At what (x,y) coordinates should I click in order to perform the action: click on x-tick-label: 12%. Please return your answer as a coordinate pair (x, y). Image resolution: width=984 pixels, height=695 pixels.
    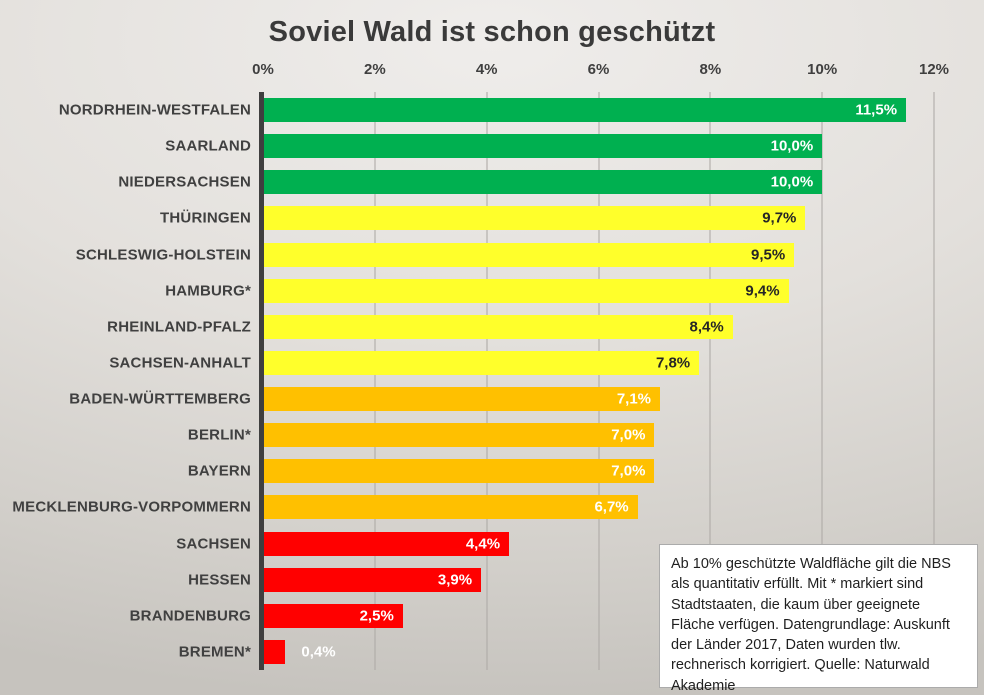
    Looking at the image, I should click on (934, 69).